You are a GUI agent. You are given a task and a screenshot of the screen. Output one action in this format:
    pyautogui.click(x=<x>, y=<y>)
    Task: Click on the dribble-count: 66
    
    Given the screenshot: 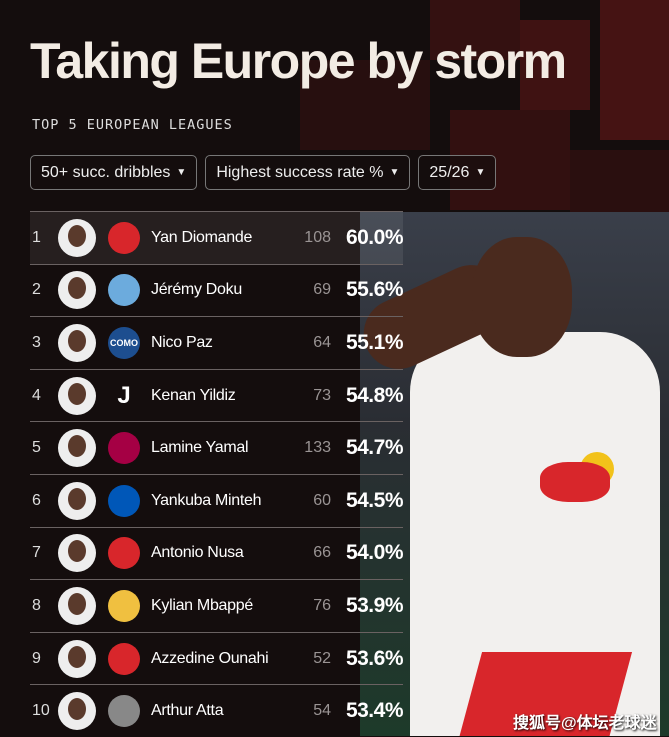 What is the action you would take?
    pyautogui.click(x=322, y=553)
    